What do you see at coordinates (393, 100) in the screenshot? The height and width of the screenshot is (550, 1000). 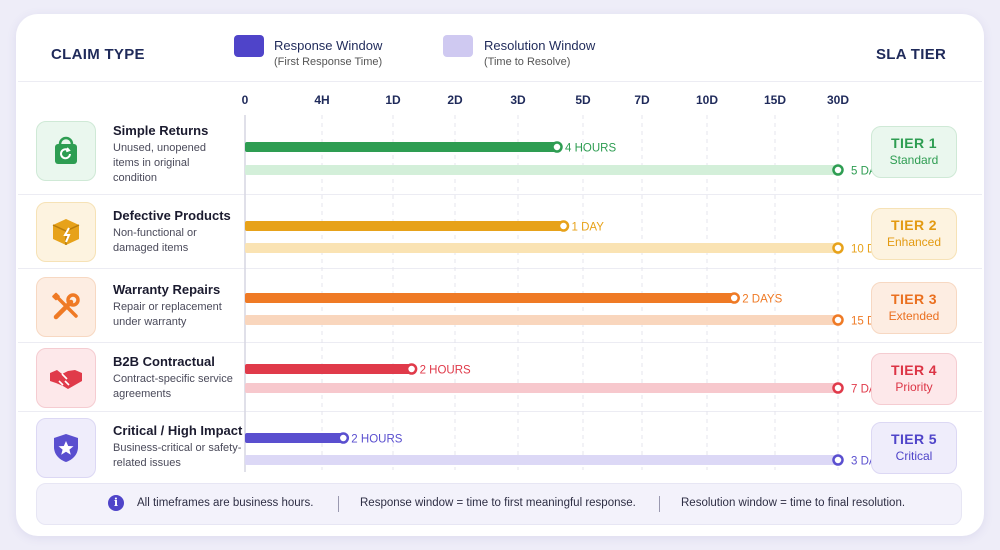 I see `axis-tick-label: 1D` at bounding box center [393, 100].